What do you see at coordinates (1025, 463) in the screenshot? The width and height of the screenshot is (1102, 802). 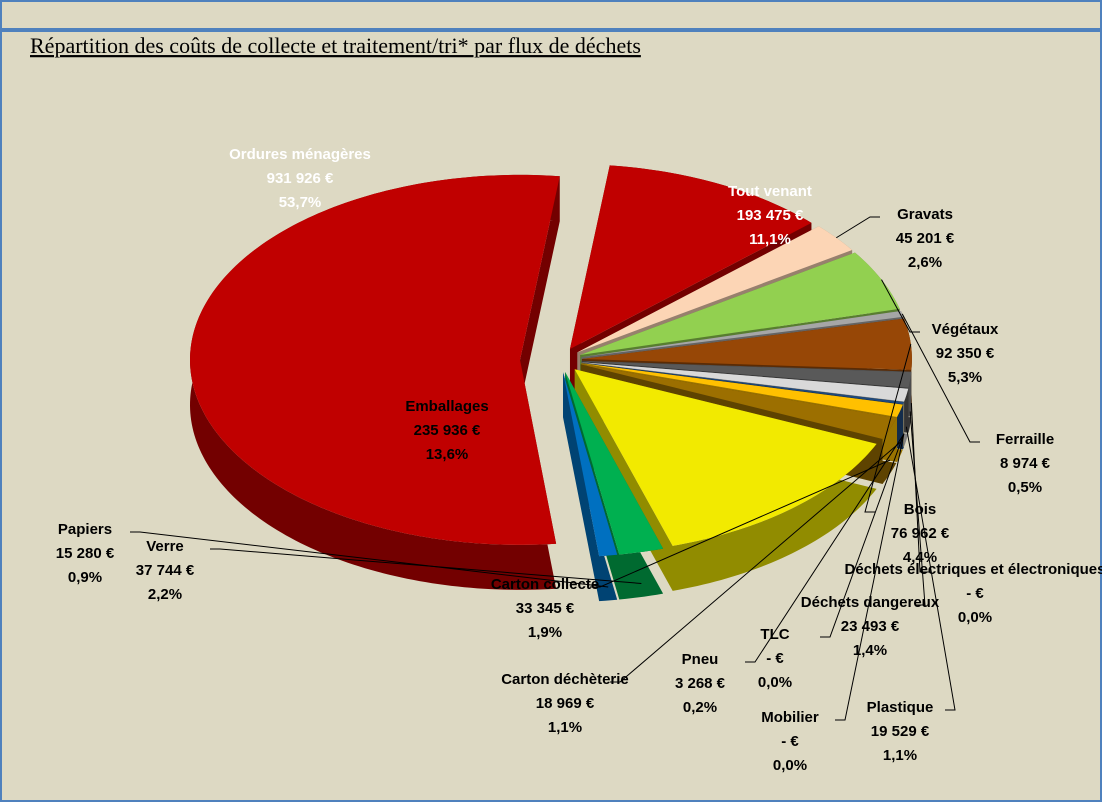 I see `value-label: 8 974 €` at bounding box center [1025, 463].